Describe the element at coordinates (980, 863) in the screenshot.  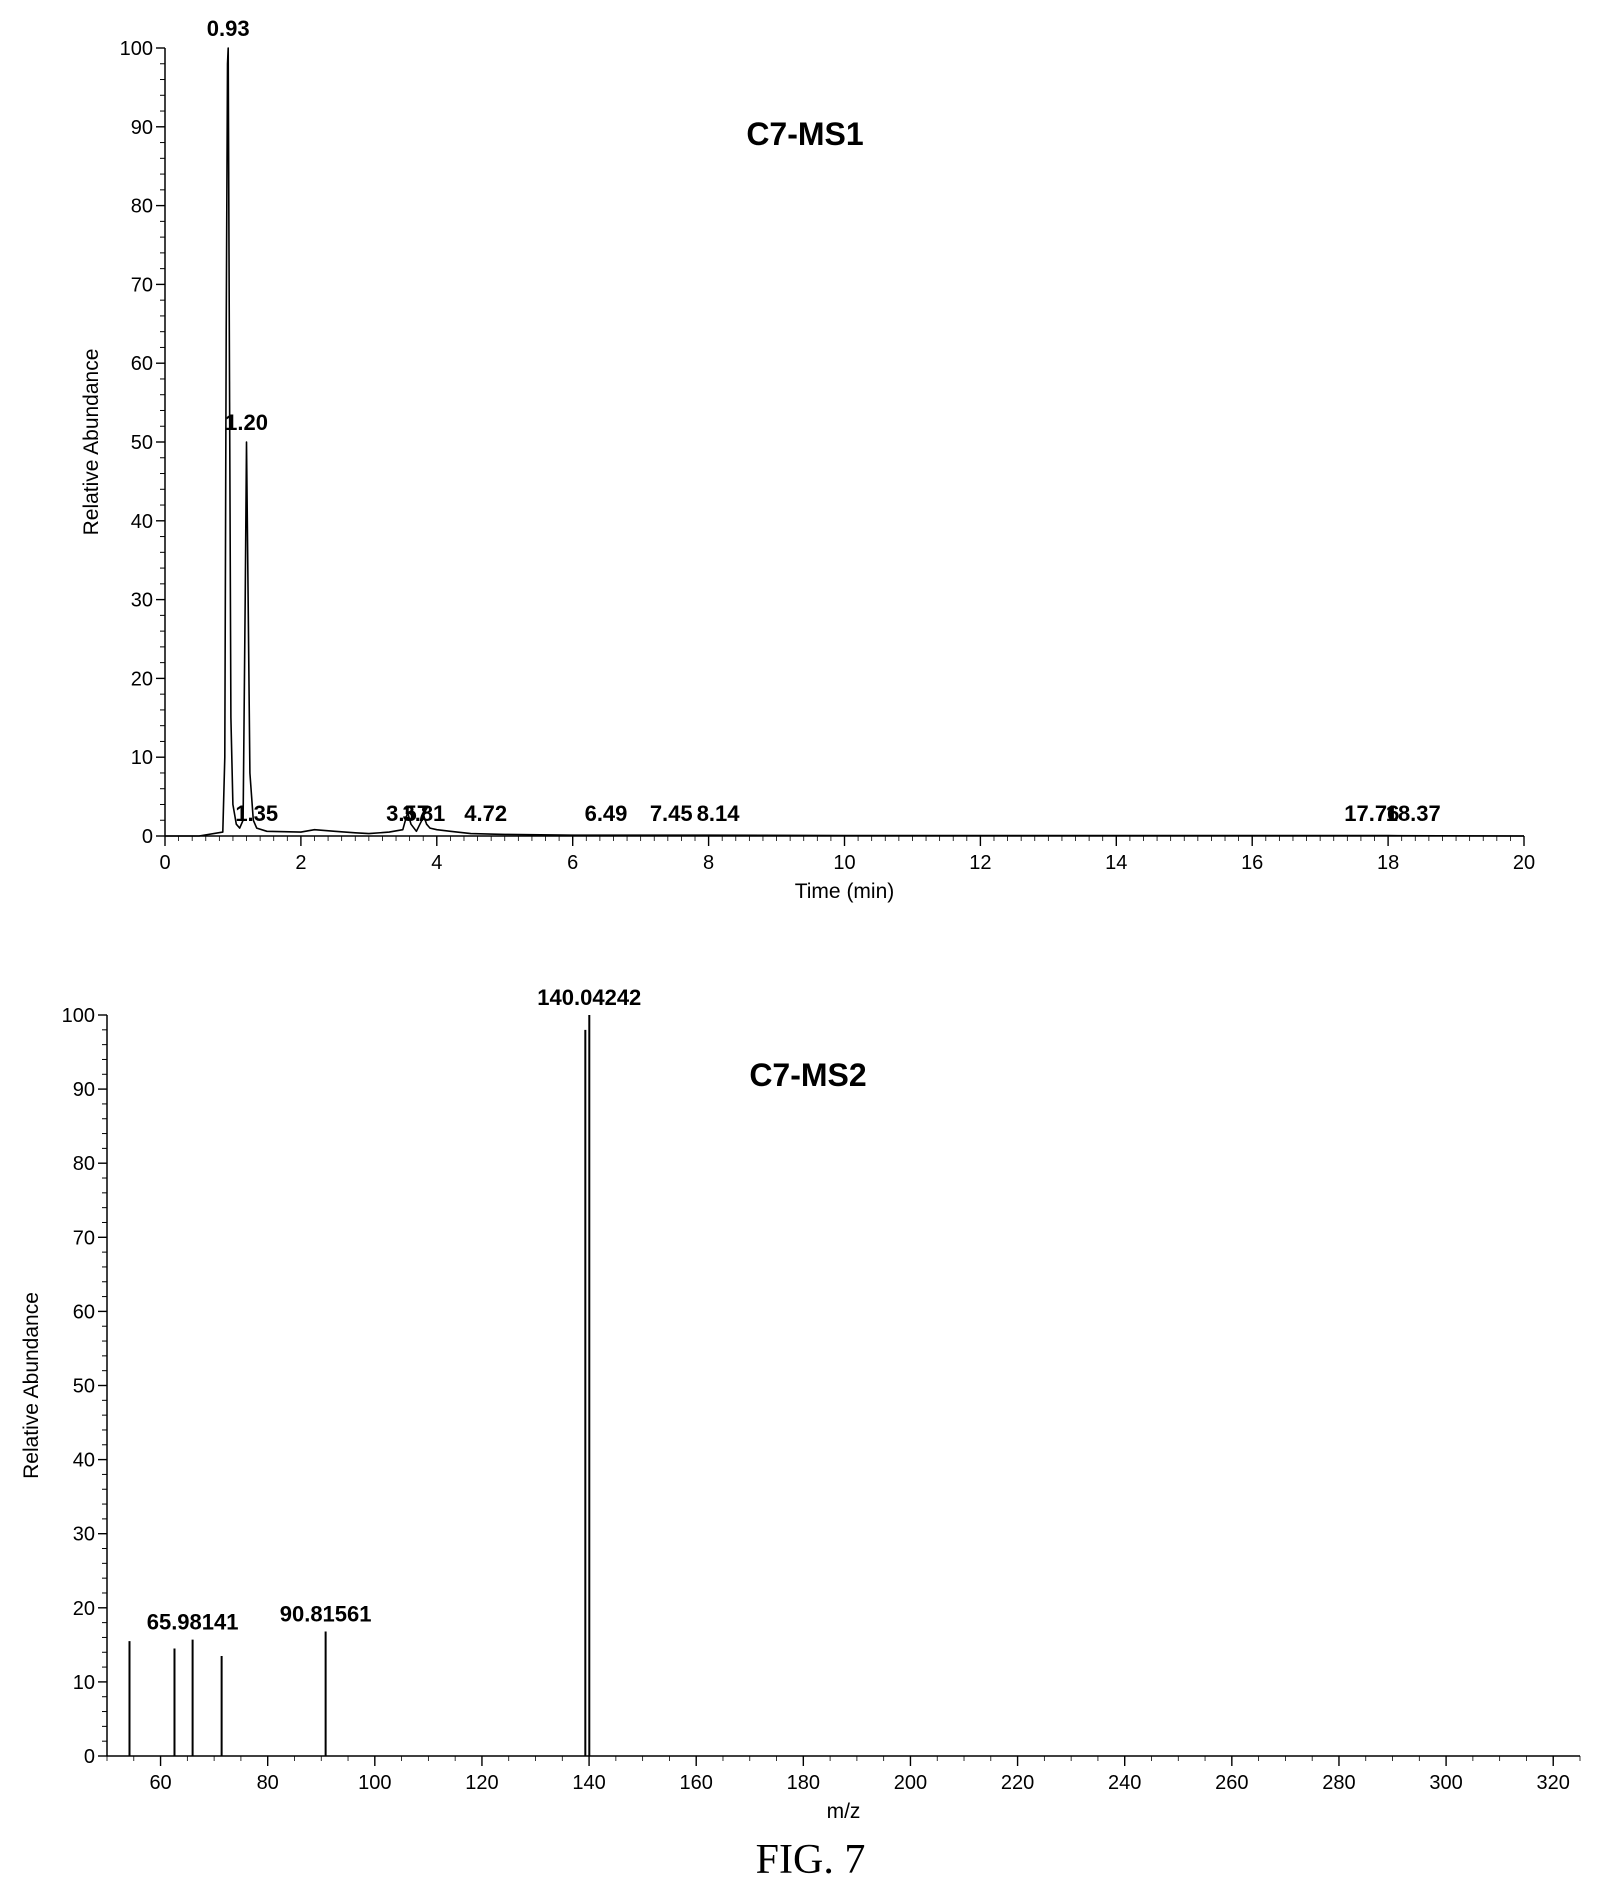
I see `x-tick-label: 12` at that location.